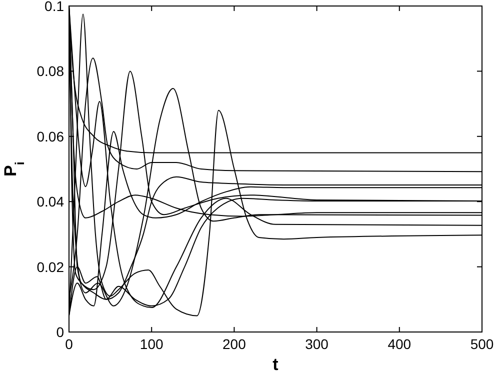 Image resolution: width=498 pixels, height=375 pixels. Describe the element at coordinates (275, 364) in the screenshot. I see `x-axis-title: t` at that location.